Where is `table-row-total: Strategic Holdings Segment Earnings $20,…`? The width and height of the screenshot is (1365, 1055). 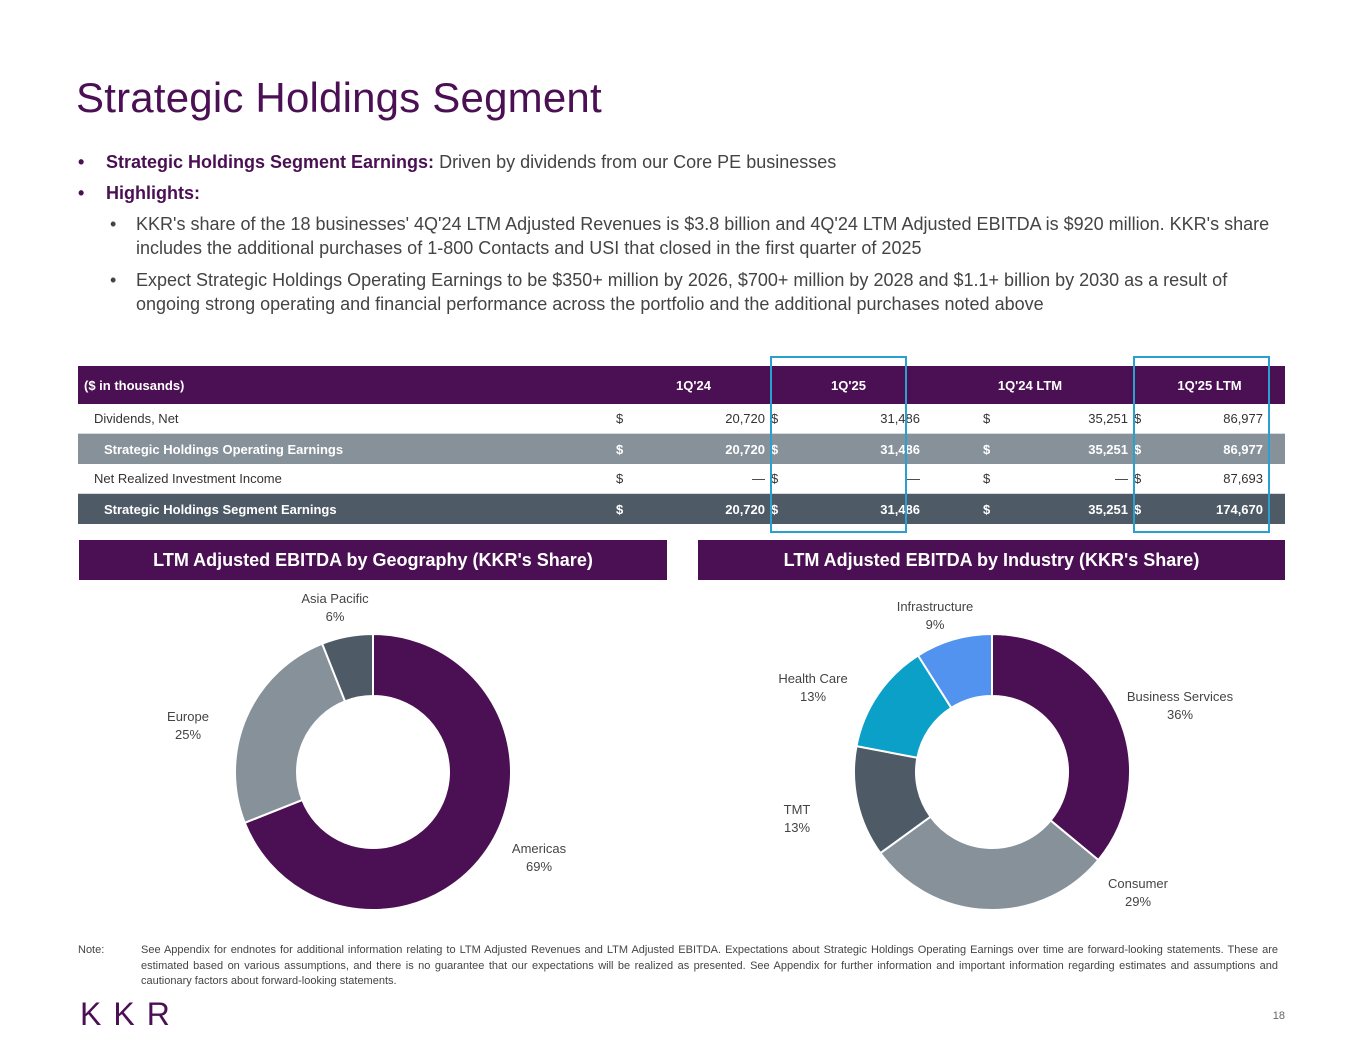
table-row-total: Strategic Holdings Segment Earnings $20,… is located at coordinates (681, 509).